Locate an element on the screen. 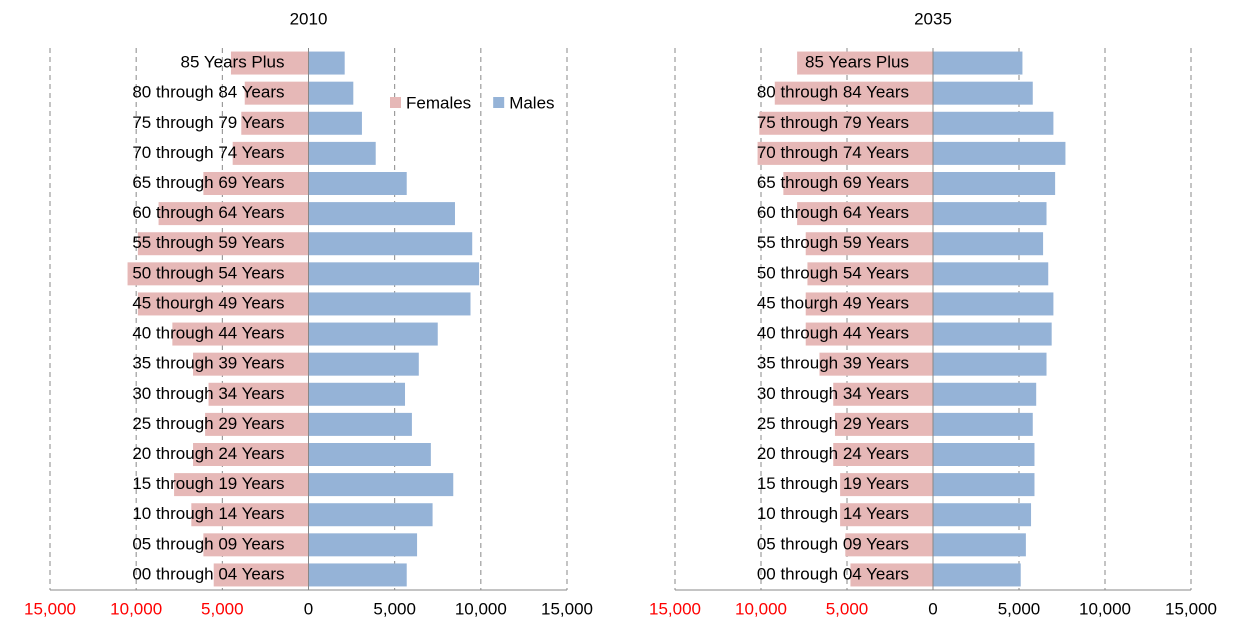  y-tick-label: 85 Years Plus is located at coordinates (857, 62).